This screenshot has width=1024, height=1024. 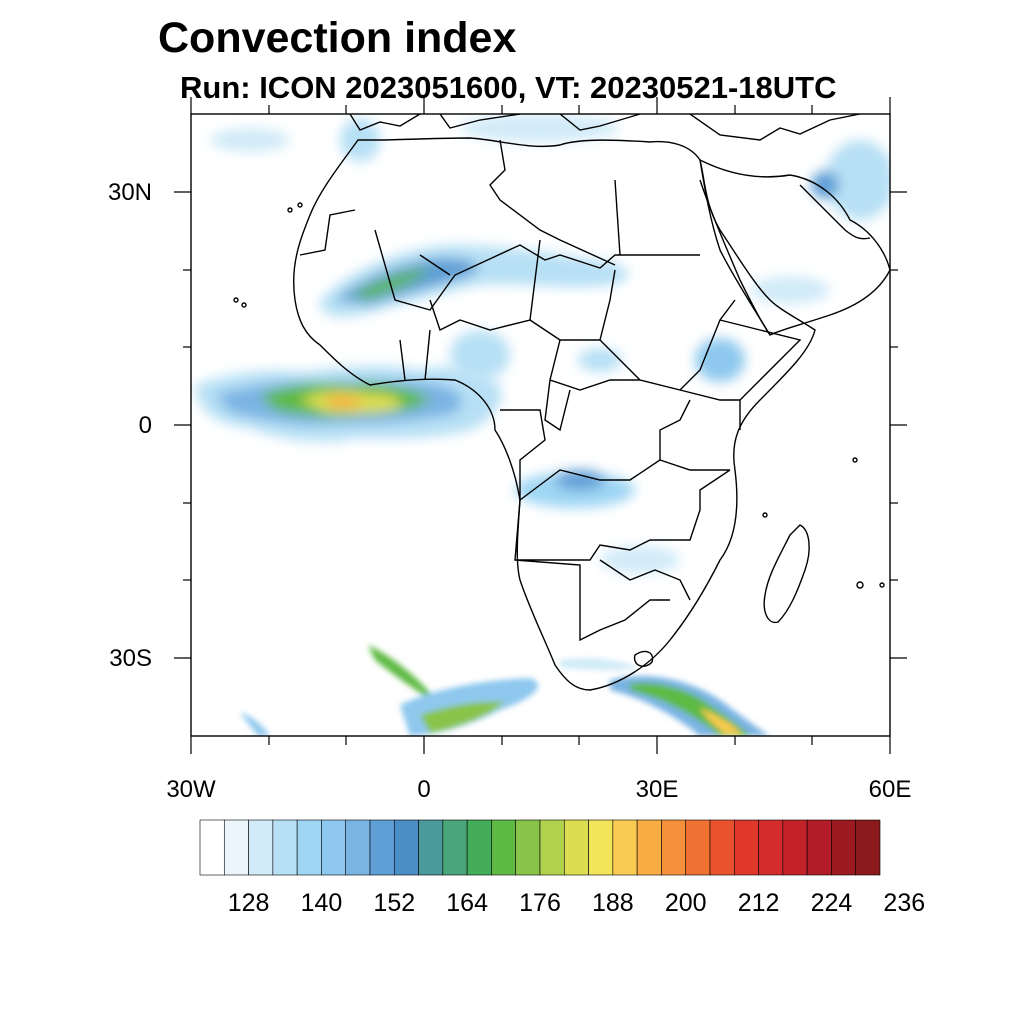 What do you see at coordinates (130, 658) in the screenshot?
I see `lat-label-30s: 30S` at bounding box center [130, 658].